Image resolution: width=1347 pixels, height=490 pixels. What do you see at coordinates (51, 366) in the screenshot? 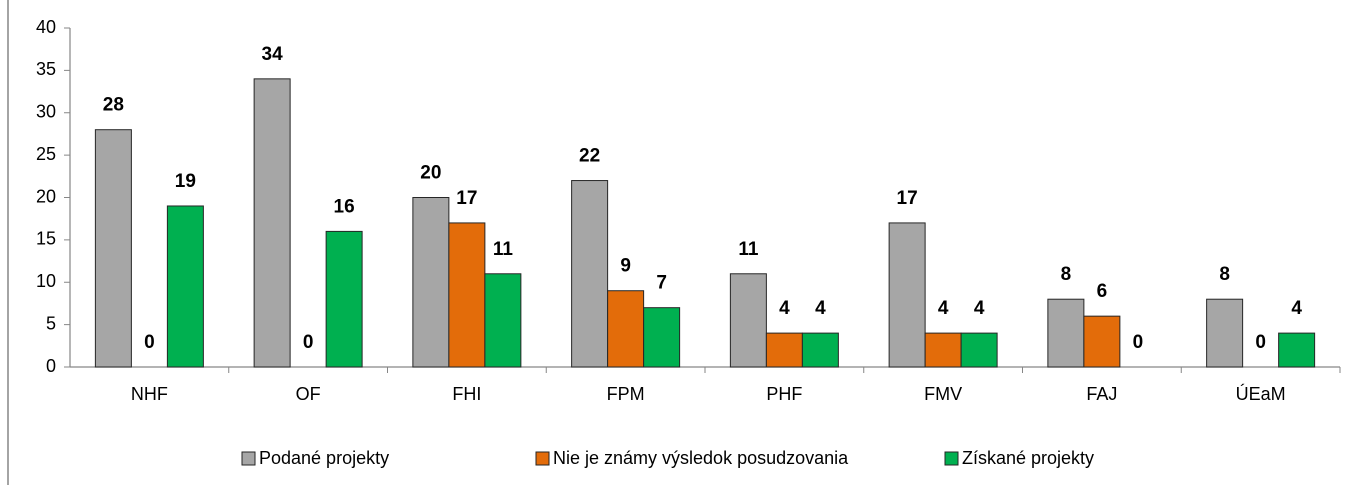
I see `y-tick-label: 0` at bounding box center [51, 366].